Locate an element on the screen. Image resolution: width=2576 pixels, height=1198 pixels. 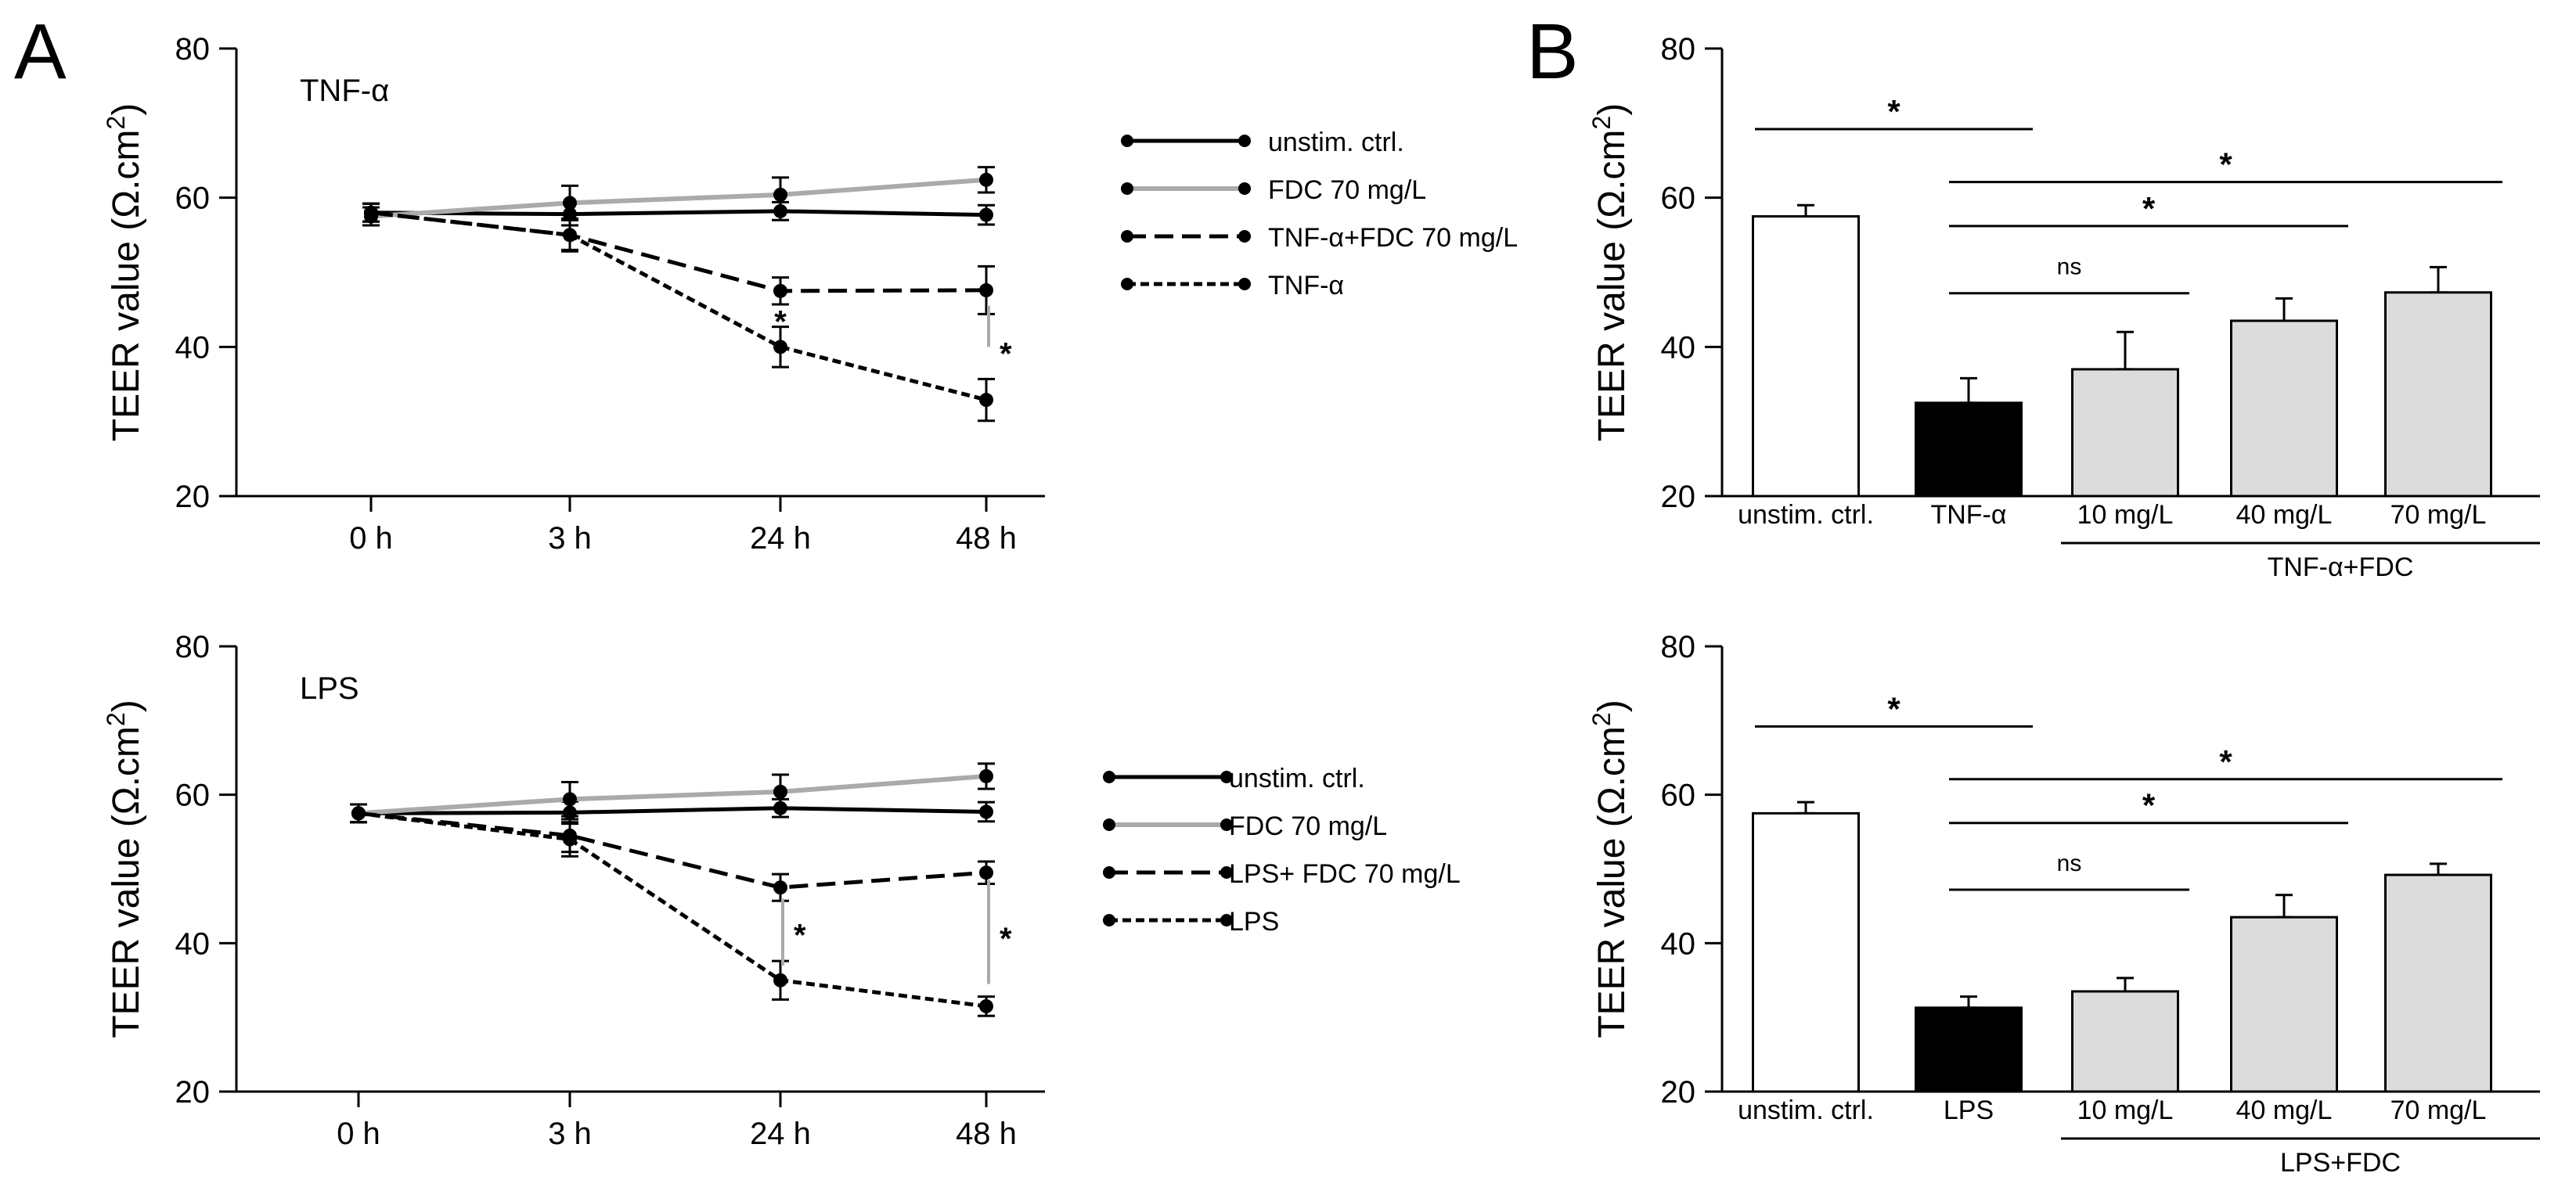
chart-B_top-y-tick-label: 20 is located at coordinates (1678, 497).